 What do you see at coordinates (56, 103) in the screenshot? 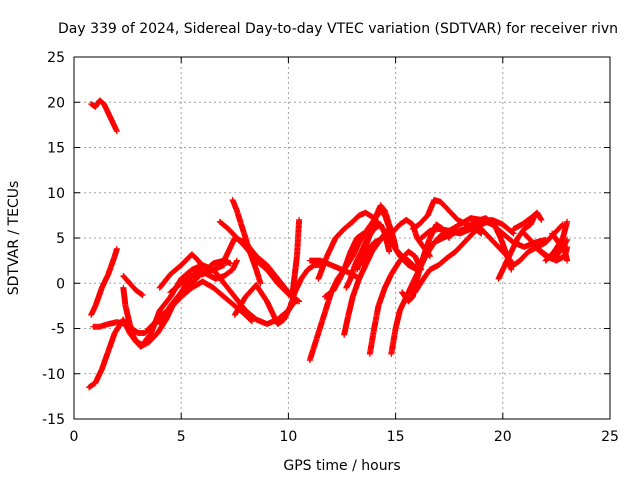
I see `y-tick-label: 20` at bounding box center [56, 103].